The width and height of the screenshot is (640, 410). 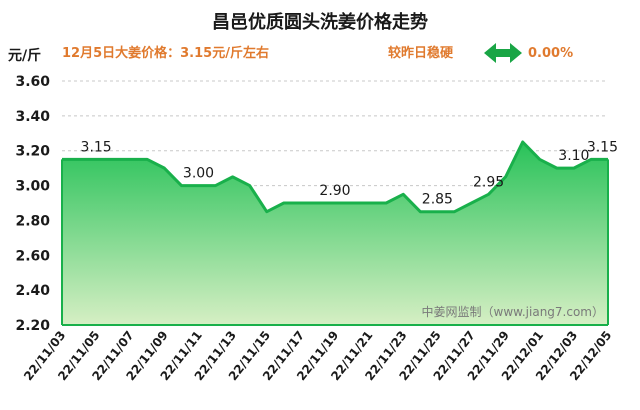 I want to click on data-label: 3.10, so click(x=573, y=156).